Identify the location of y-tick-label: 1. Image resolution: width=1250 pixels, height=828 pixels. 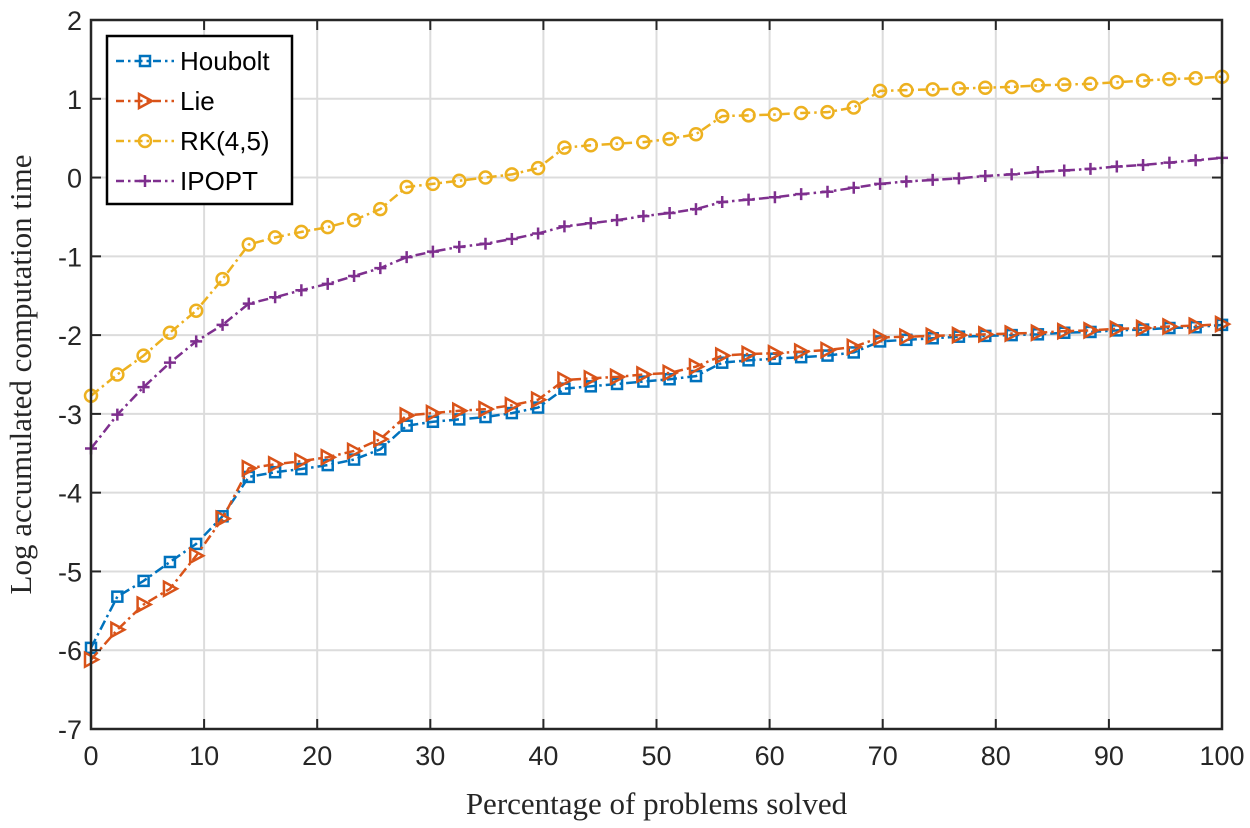
(74, 100).